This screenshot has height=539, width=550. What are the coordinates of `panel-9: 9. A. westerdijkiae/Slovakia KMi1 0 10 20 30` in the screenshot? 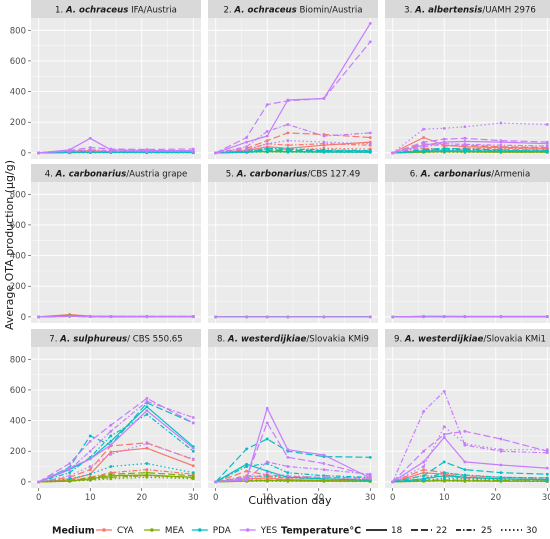 It's located at (467, 416).